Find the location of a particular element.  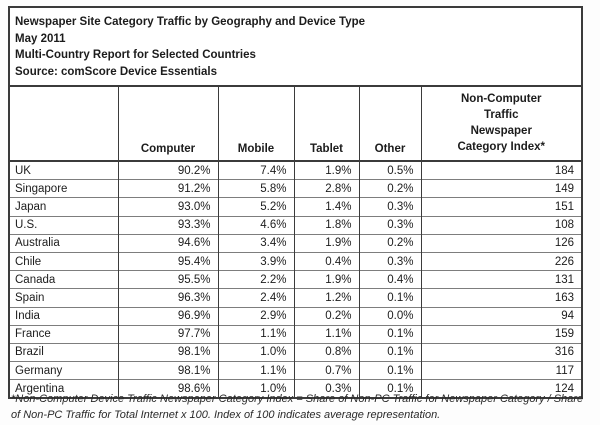

tablet-cell: 1.4% is located at coordinates (326, 207).